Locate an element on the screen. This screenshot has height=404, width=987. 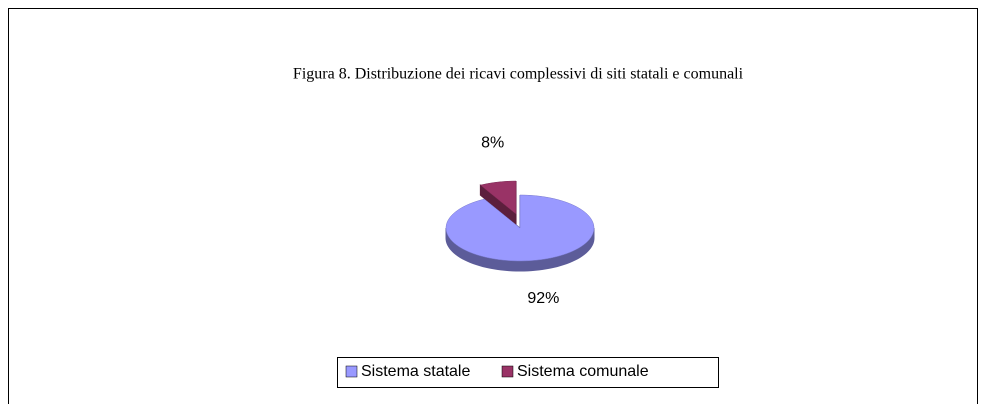
legend-label: Sistema comunale is located at coordinates (583, 371).